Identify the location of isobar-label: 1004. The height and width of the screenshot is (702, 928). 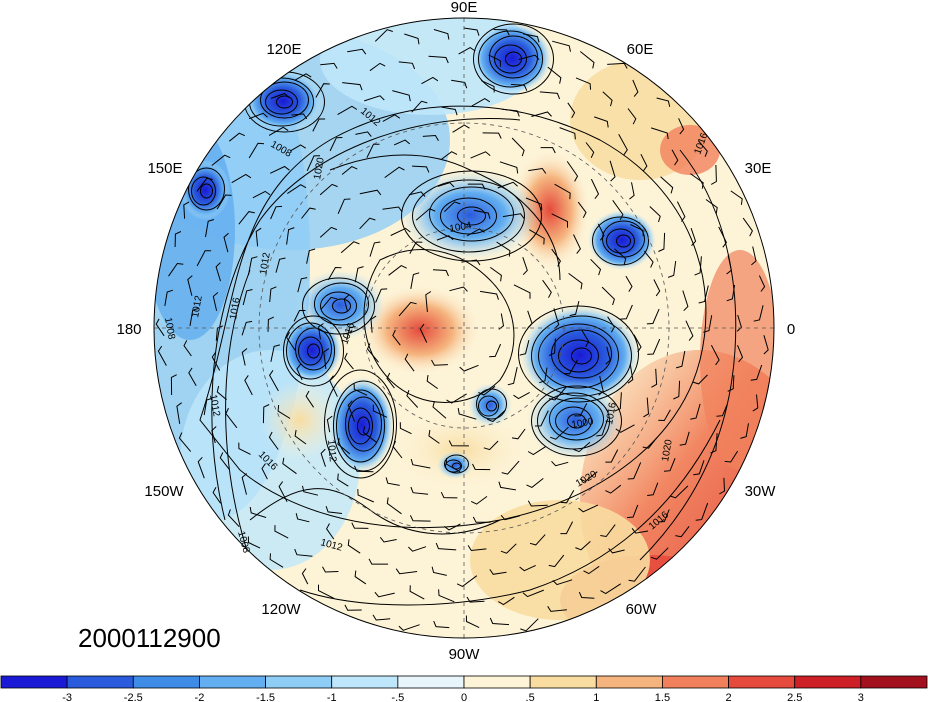
(461, 227).